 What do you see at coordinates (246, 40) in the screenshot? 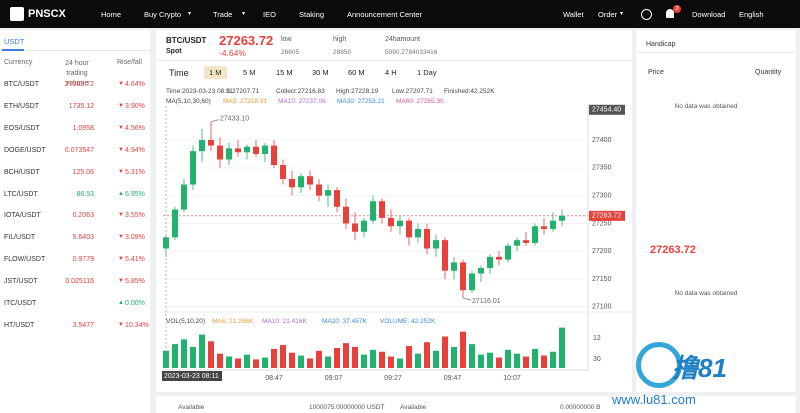
I see `ticker-price: 27263.72` at bounding box center [246, 40].